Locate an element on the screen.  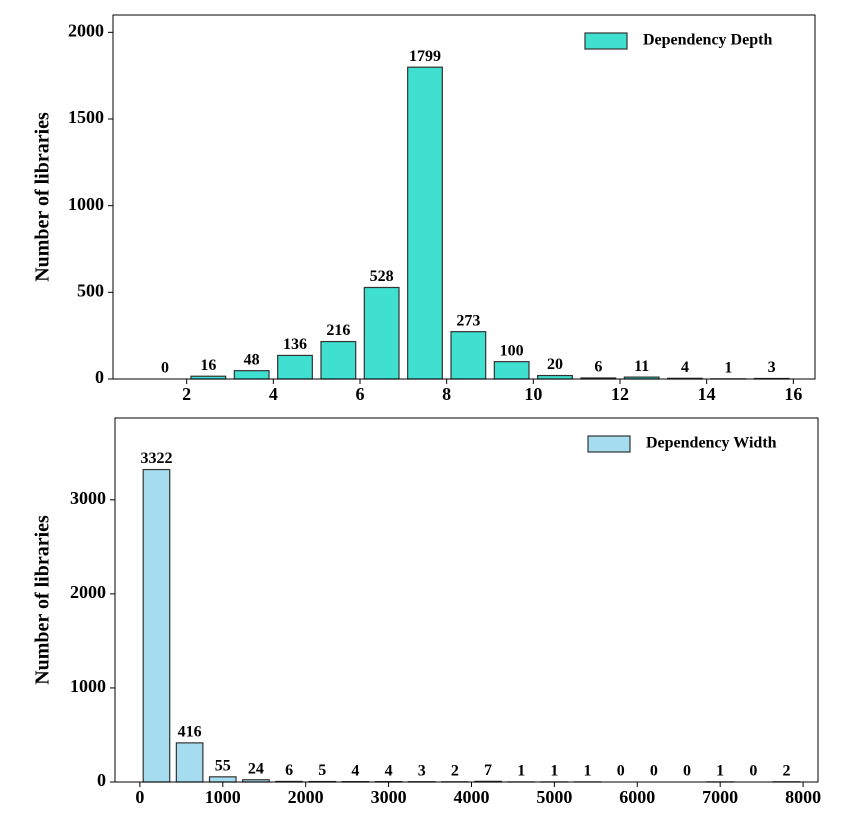
value-label: 136 is located at coordinates (295, 344).